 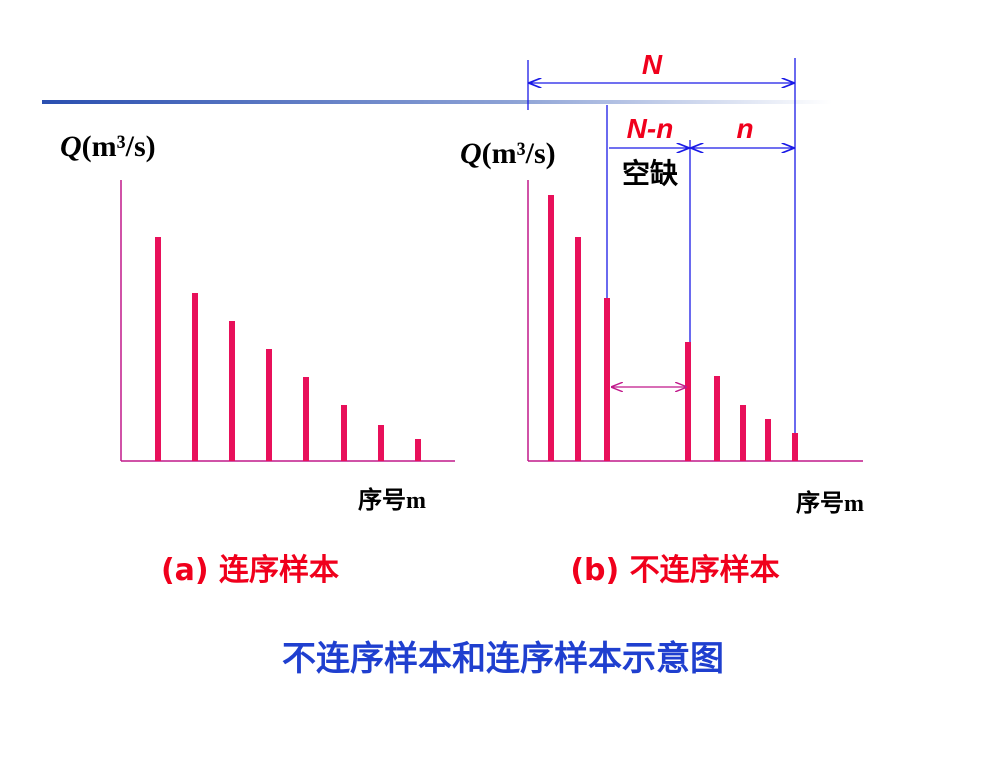 What do you see at coordinates (650, 173) in the screenshot?
I see `gap-label: 空缺` at bounding box center [650, 173].